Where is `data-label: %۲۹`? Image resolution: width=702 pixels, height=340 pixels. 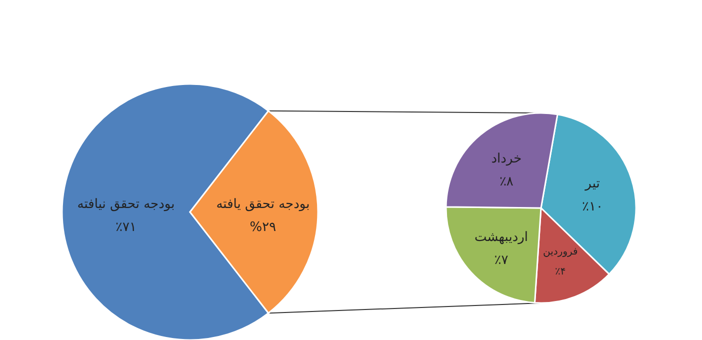 data-label: %۲۹ is located at coordinates (263, 227).